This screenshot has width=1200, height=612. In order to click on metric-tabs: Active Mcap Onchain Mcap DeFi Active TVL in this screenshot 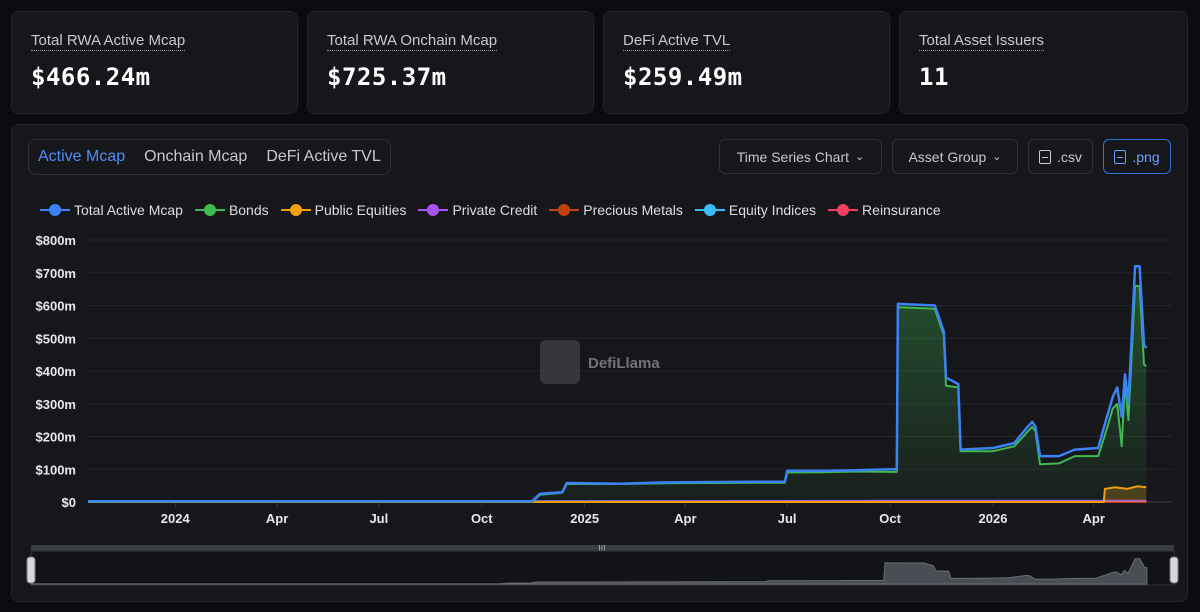, I will do `click(209, 157)`.